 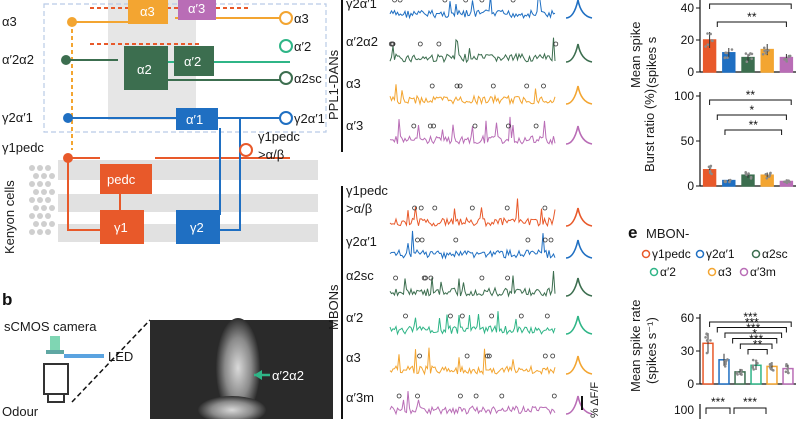 I want to click on panel-b-letter: b, so click(x=7, y=299).